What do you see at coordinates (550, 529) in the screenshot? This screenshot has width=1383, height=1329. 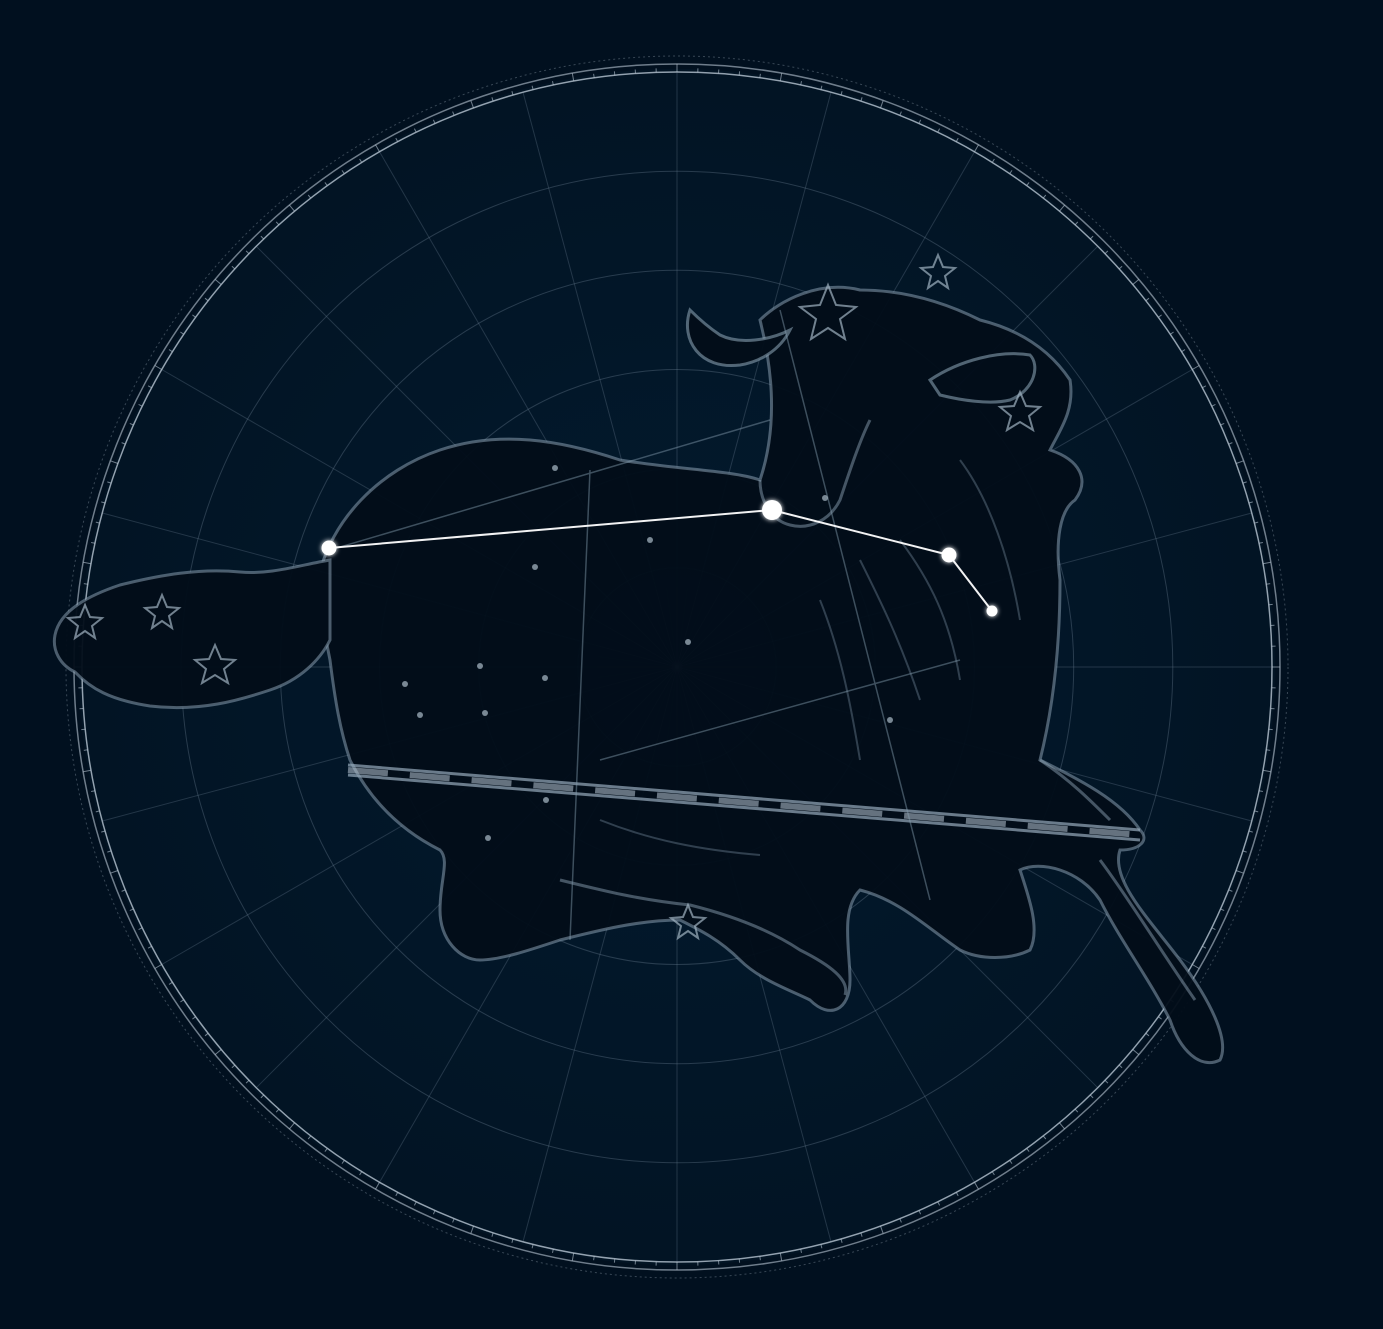 I see `constellation-segment` at bounding box center [550, 529].